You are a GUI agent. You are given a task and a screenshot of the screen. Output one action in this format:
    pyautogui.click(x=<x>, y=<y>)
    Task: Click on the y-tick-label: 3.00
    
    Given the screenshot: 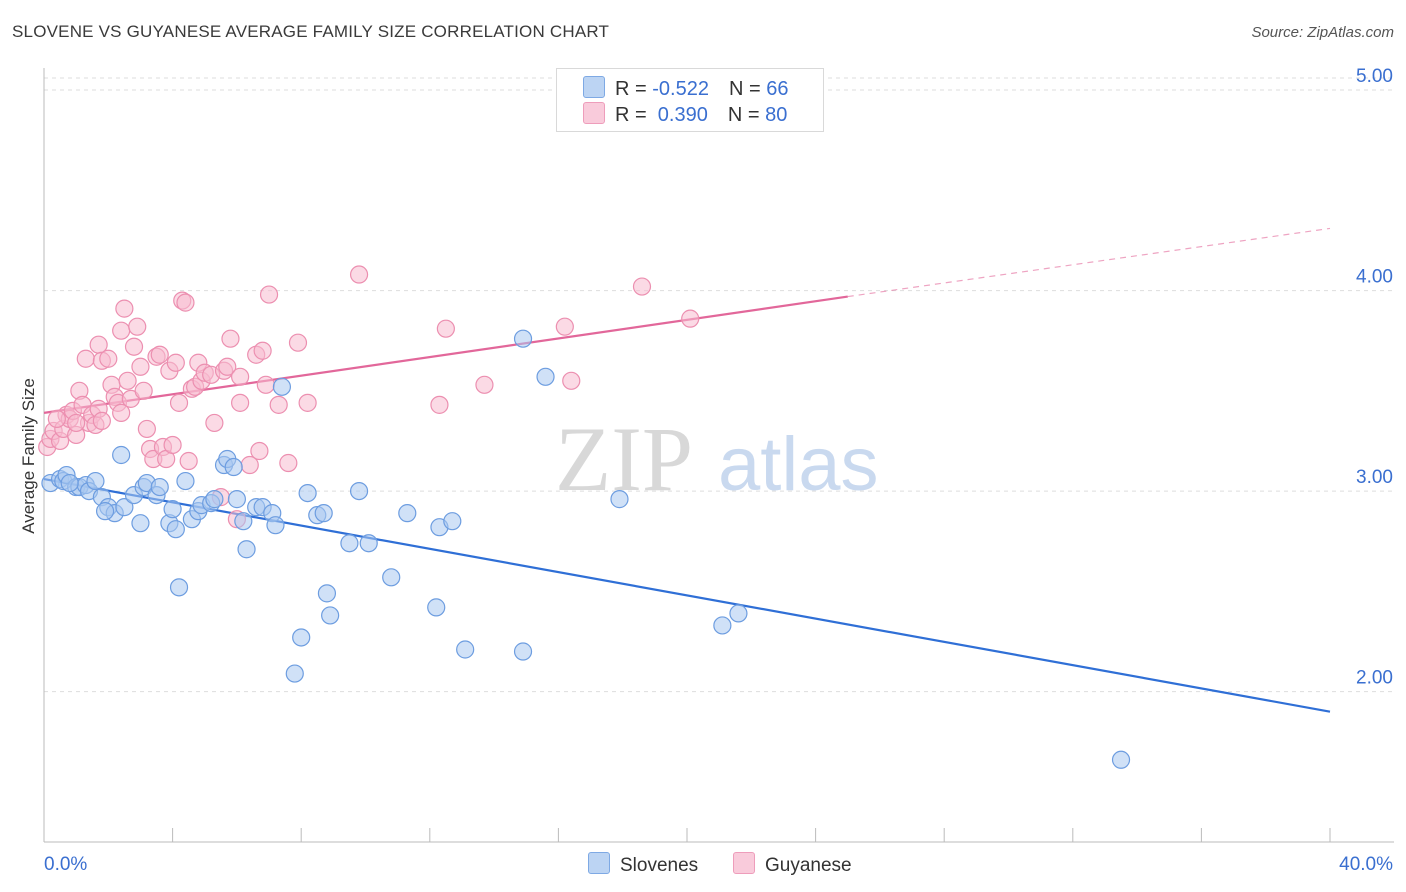 What is the action you would take?
    pyautogui.click(x=1374, y=477)
    